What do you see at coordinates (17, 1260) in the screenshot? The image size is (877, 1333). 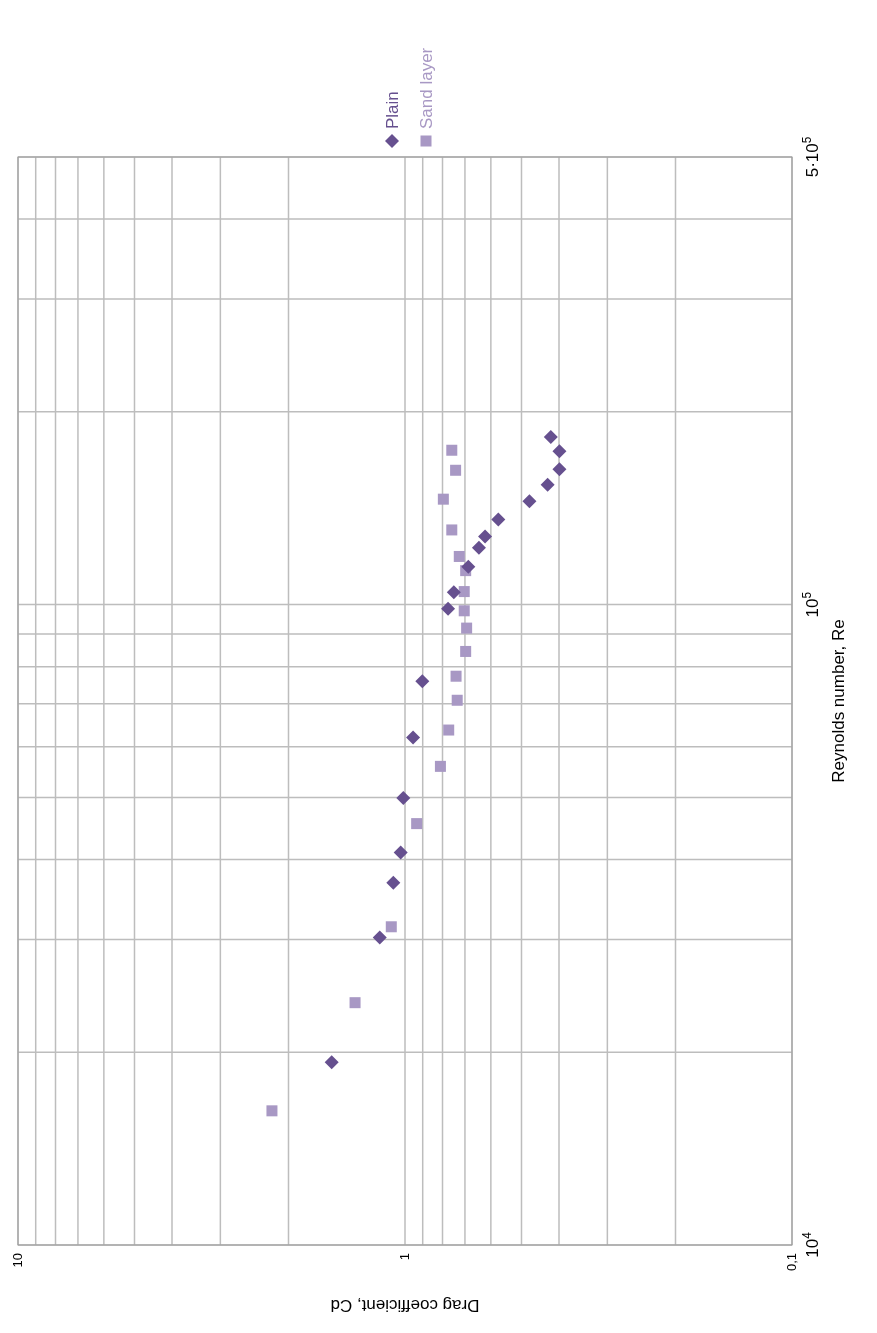 I see `x-tick-label: 10` at bounding box center [17, 1260].